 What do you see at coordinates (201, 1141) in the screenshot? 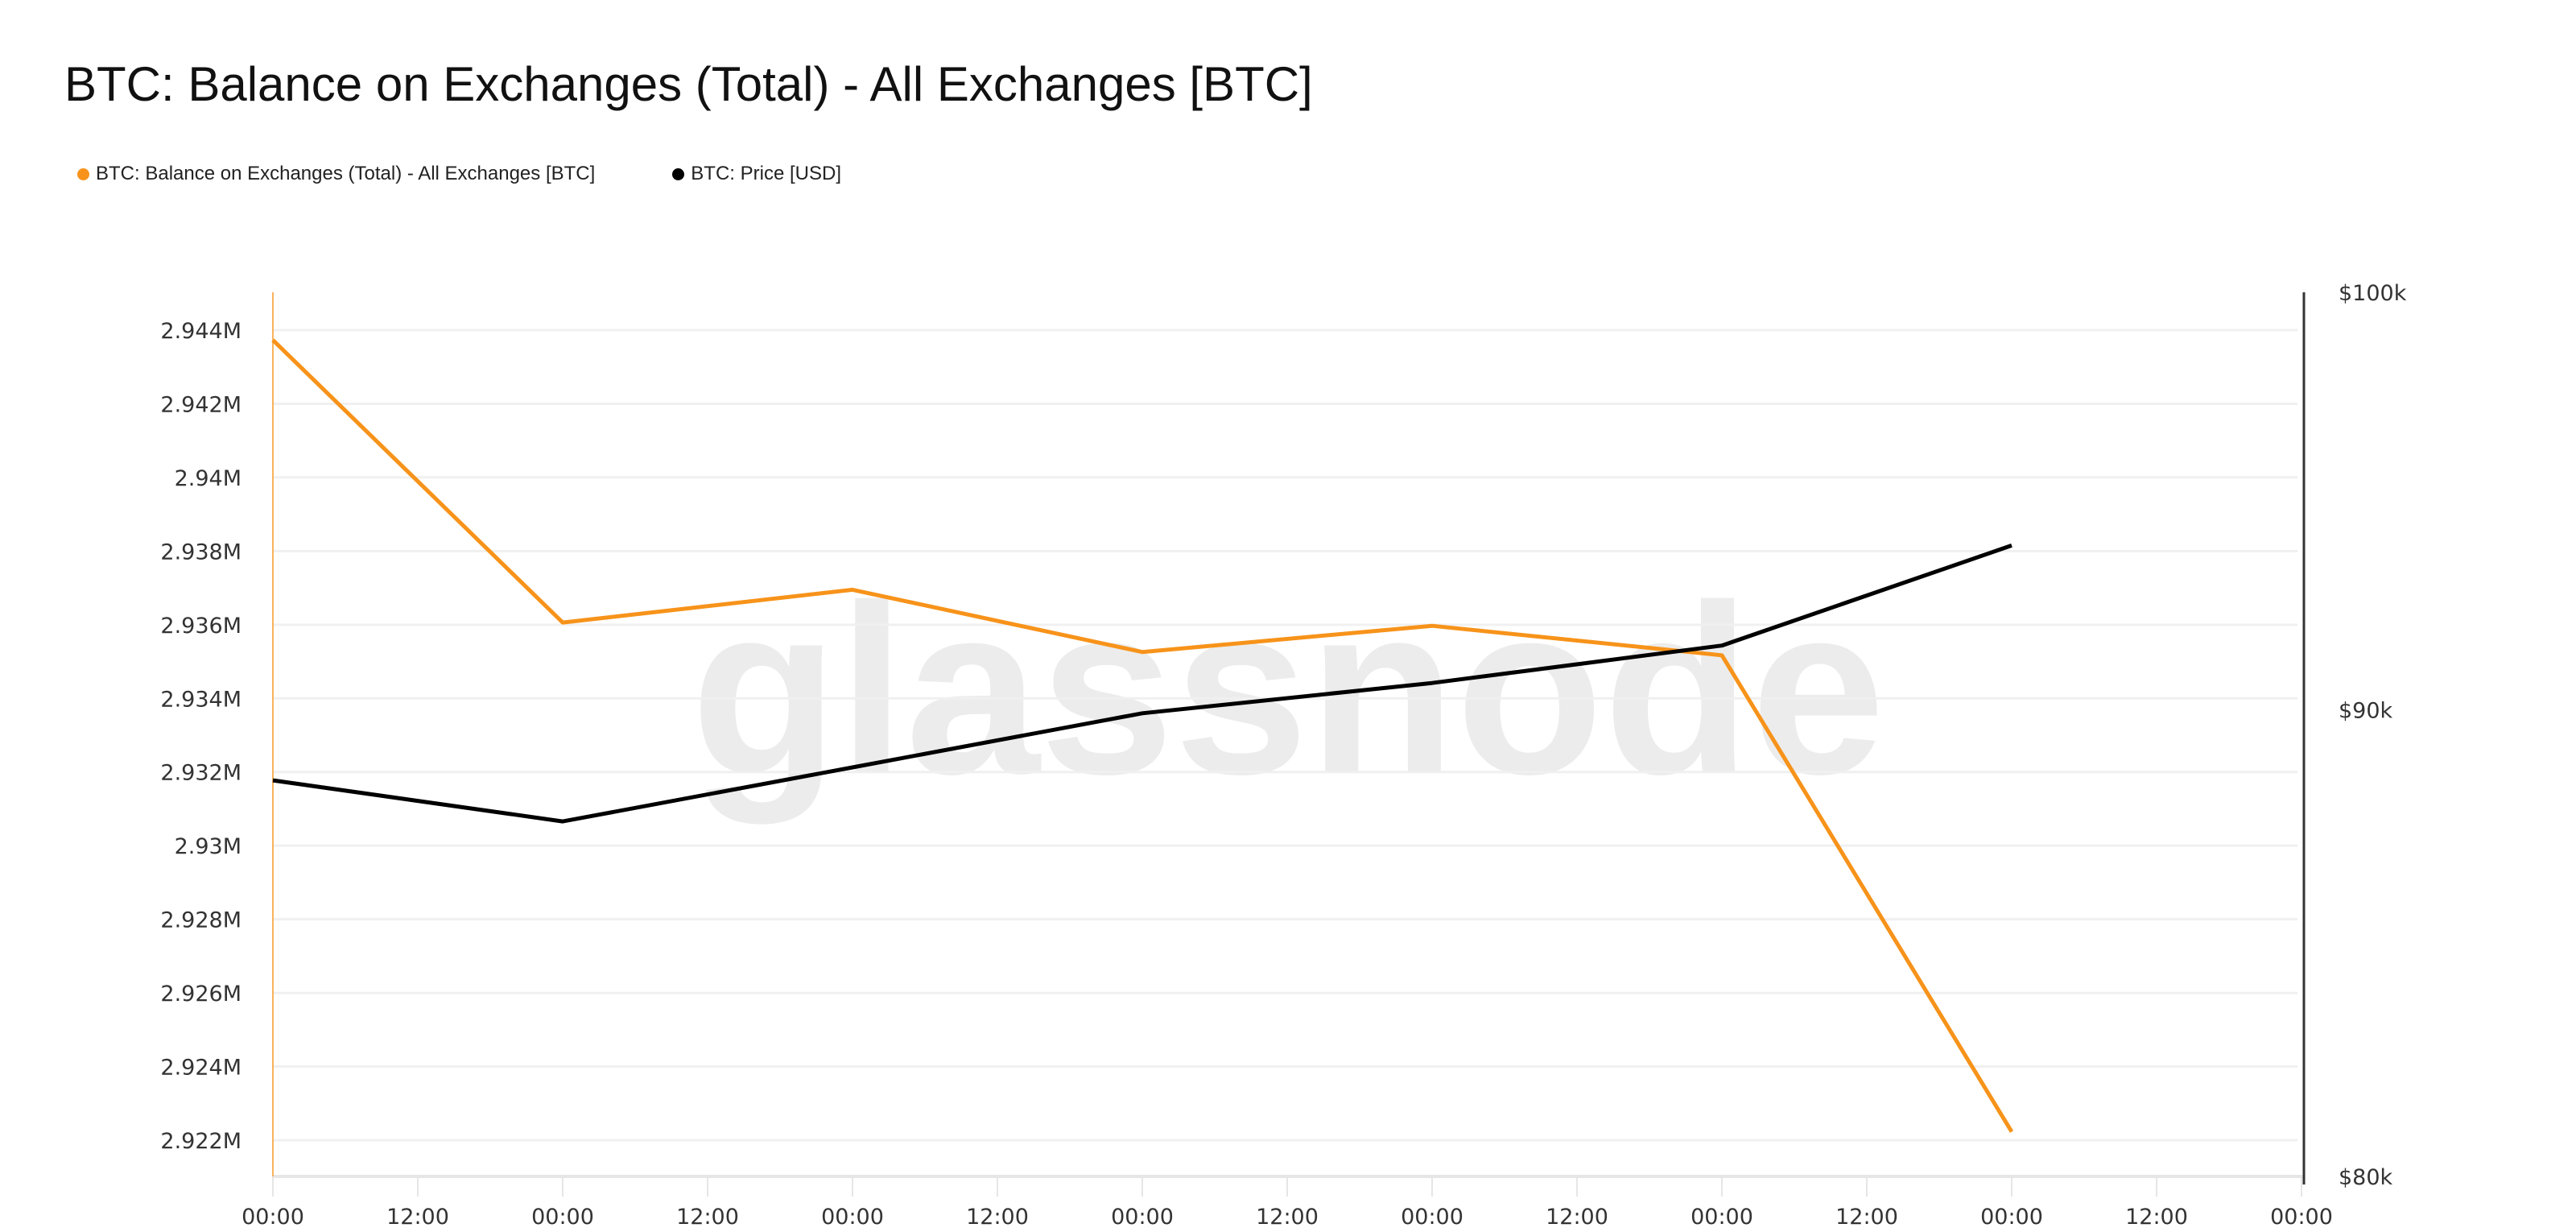
I see `left-axis-tick-label: 2.922M` at bounding box center [201, 1141].